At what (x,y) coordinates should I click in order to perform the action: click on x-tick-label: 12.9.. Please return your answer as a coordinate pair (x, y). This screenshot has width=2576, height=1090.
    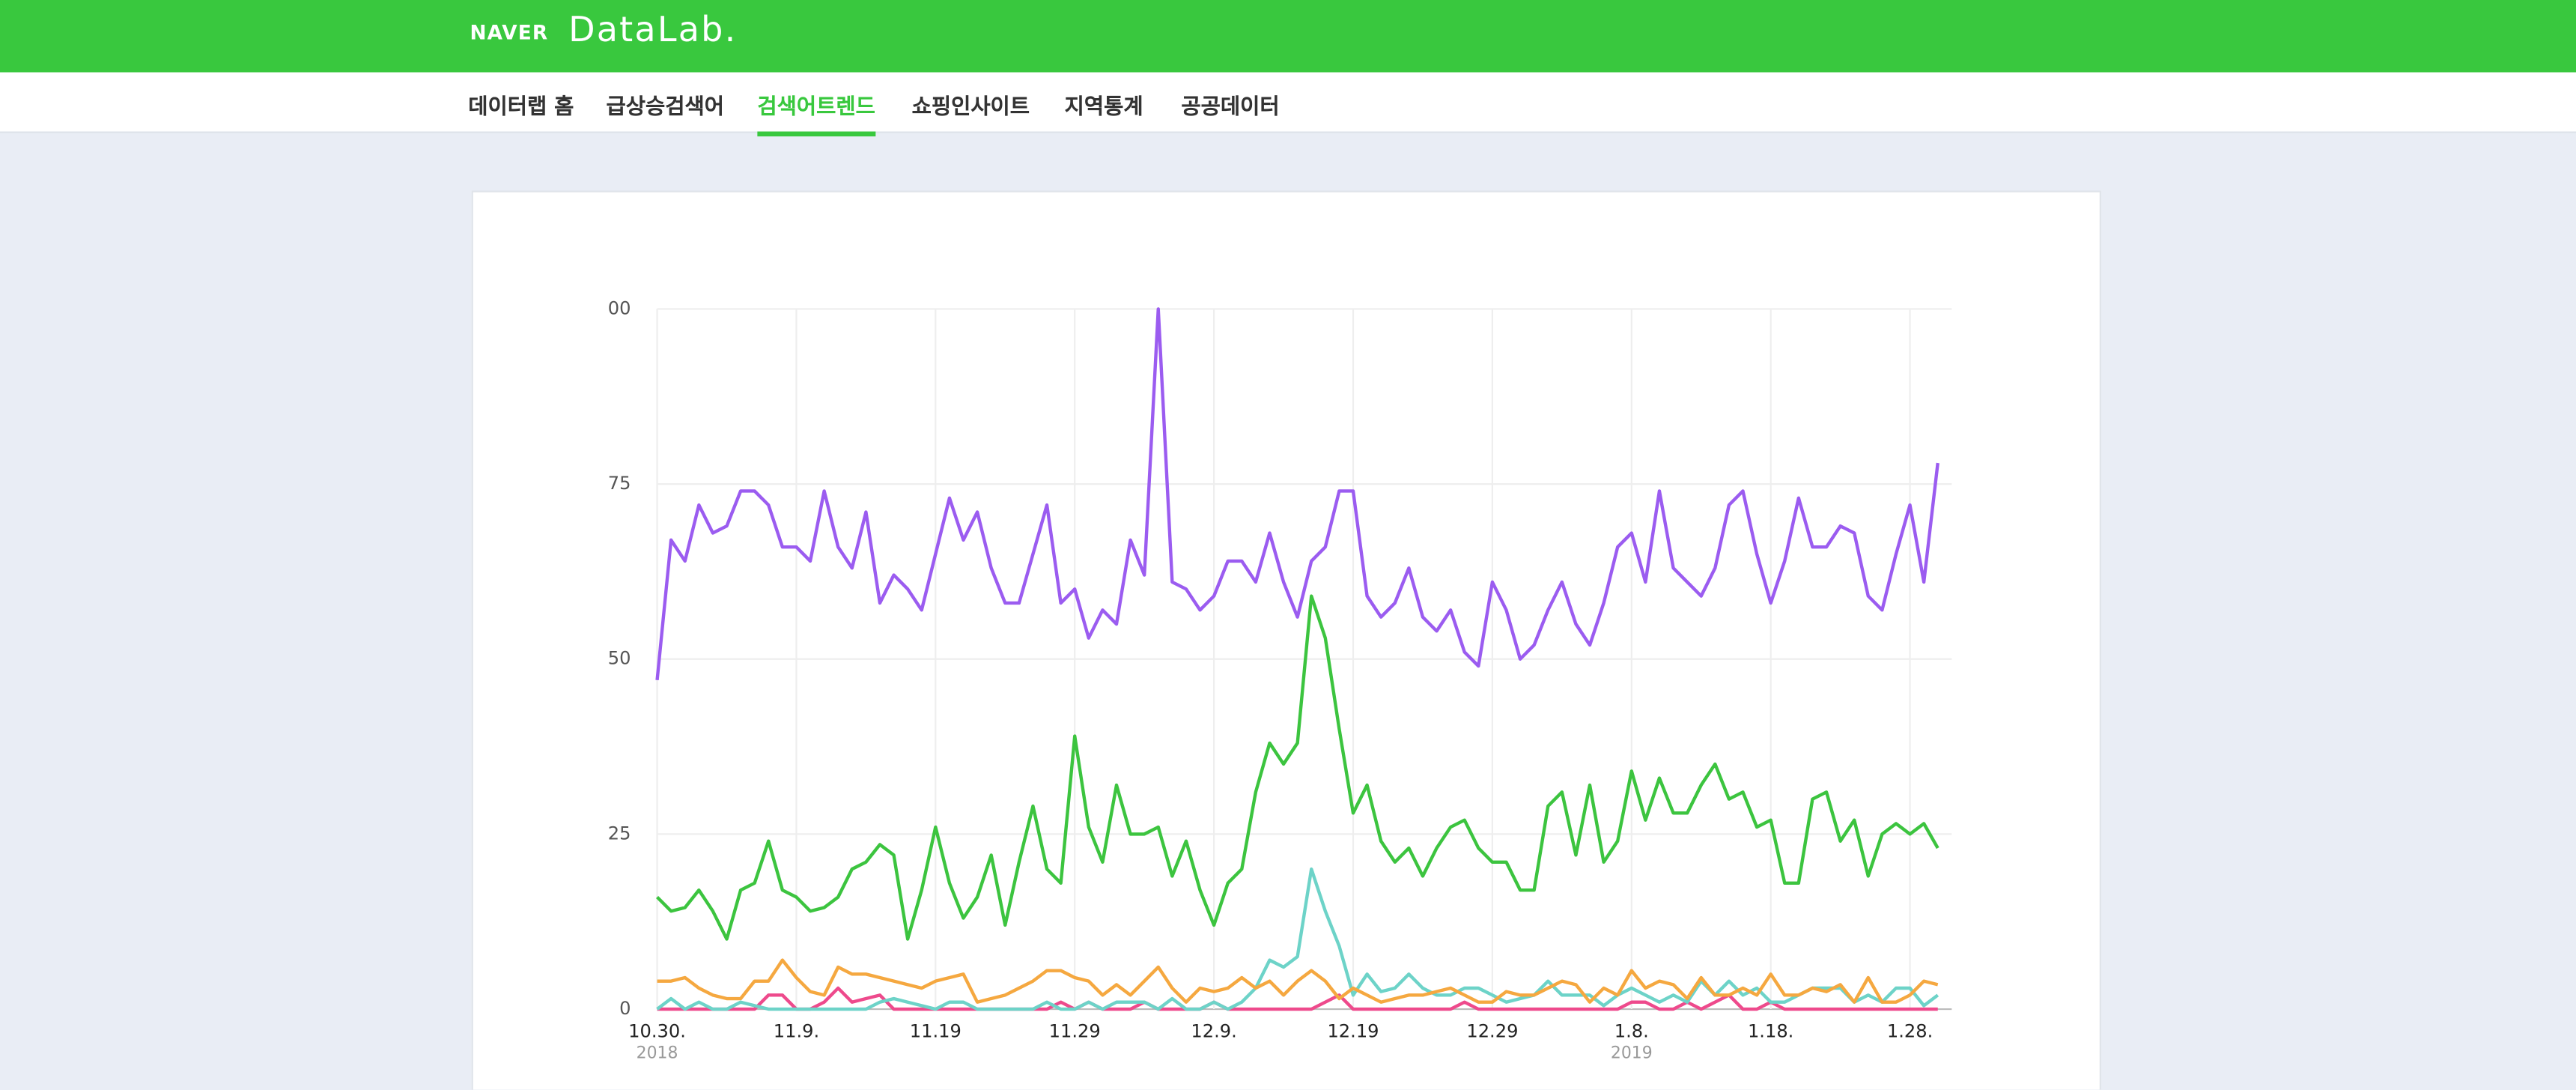
    Looking at the image, I should click on (1213, 1032).